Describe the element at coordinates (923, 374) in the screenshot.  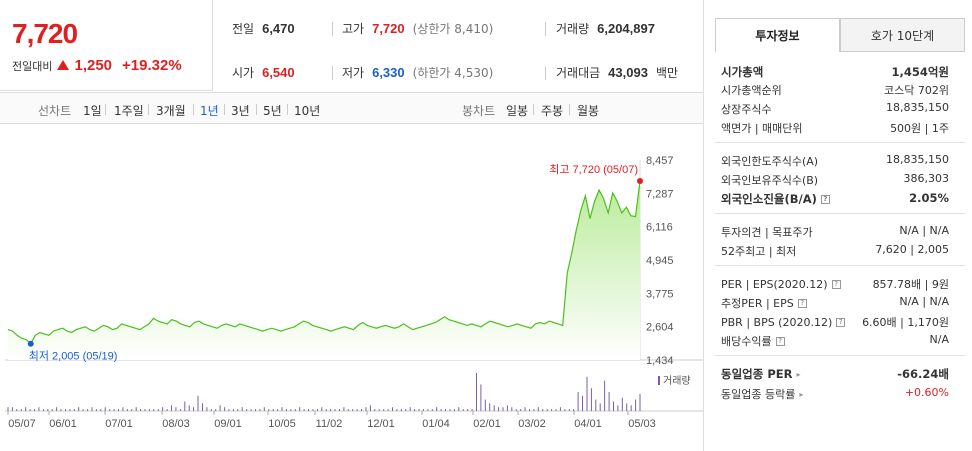
I see `info-value: -66.24배` at that location.